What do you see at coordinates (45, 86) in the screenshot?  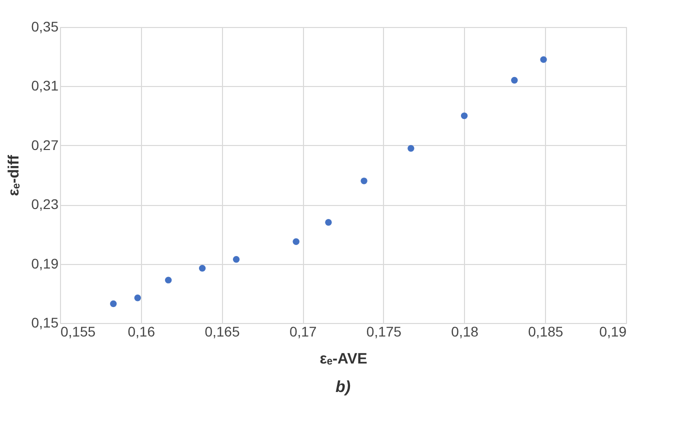 I see `y-tick-label: 0,31` at bounding box center [45, 86].